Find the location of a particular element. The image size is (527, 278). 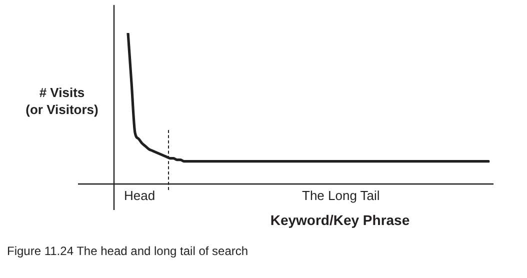

caption: Figure 11.24 The head and long tail of search is located at coordinates (127, 251).